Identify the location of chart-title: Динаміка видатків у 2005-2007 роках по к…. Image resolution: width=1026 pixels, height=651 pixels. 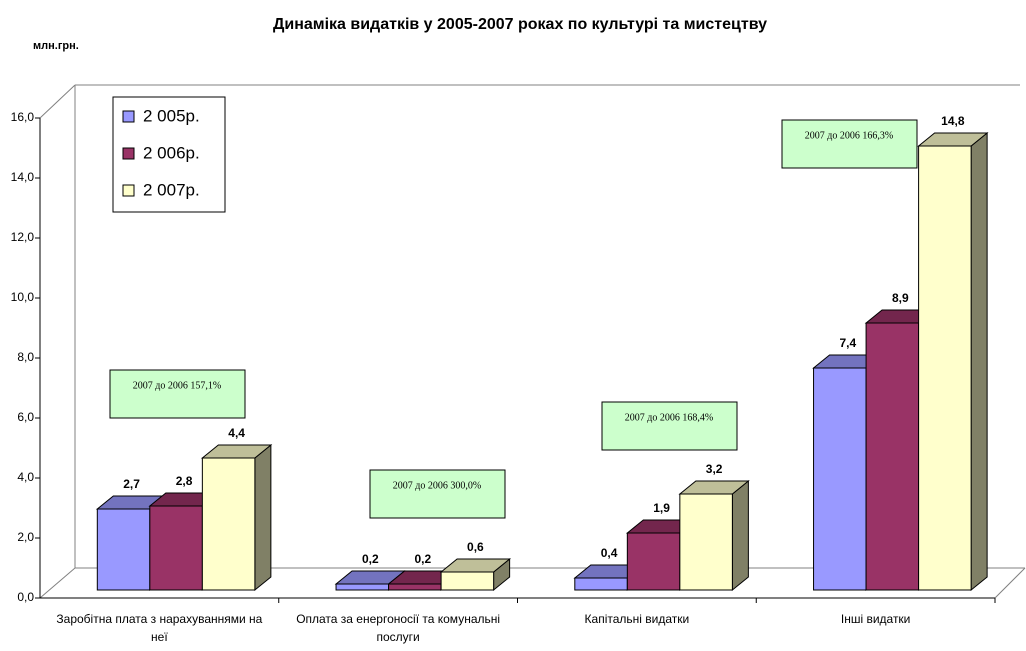
(520, 24).